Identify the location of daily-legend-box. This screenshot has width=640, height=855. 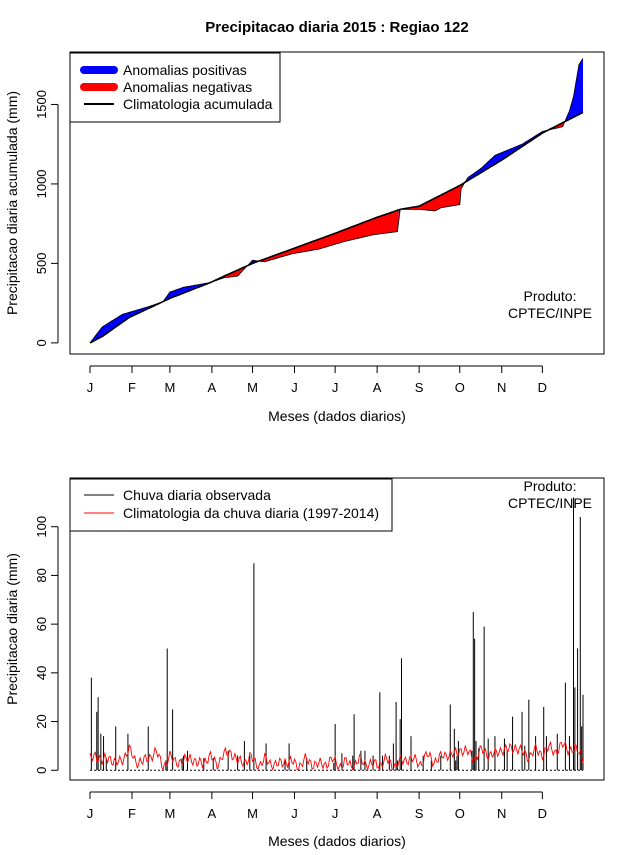
(231, 505).